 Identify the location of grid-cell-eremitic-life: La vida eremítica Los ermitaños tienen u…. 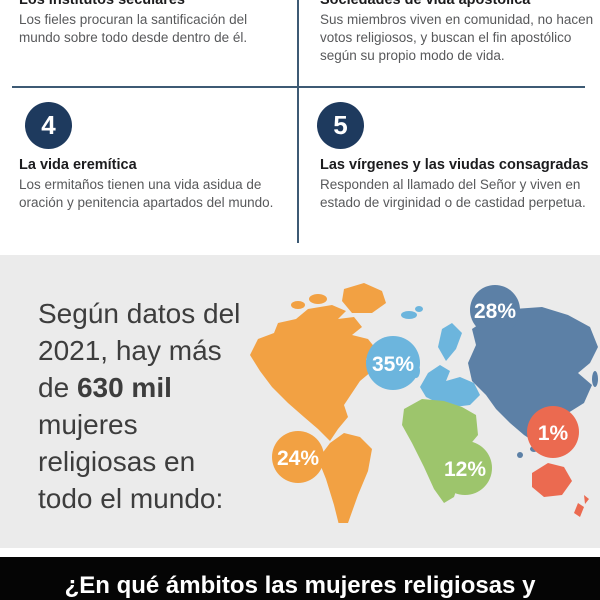
(155, 184).